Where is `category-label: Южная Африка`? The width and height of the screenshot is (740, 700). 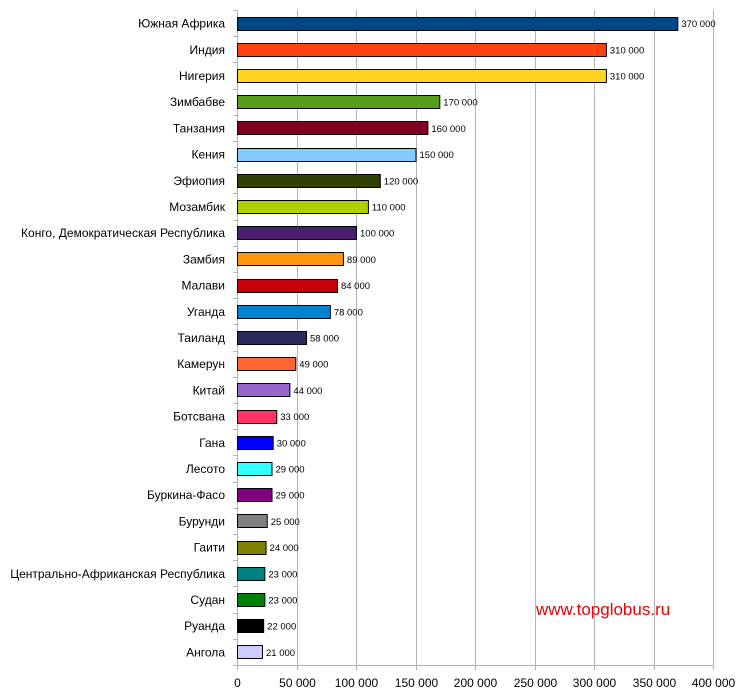
category-label: Южная Африка is located at coordinates (181, 24).